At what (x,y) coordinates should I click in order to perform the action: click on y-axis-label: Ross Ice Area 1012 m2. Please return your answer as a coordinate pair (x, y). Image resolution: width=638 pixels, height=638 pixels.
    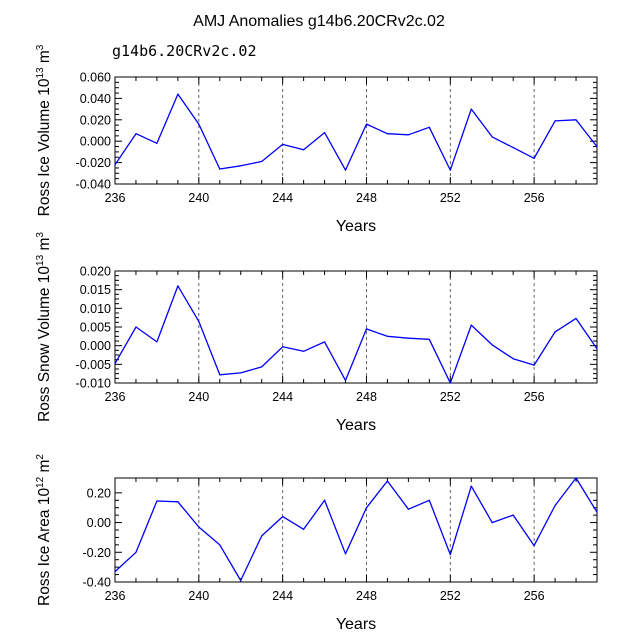
    Looking at the image, I should click on (44, 530).